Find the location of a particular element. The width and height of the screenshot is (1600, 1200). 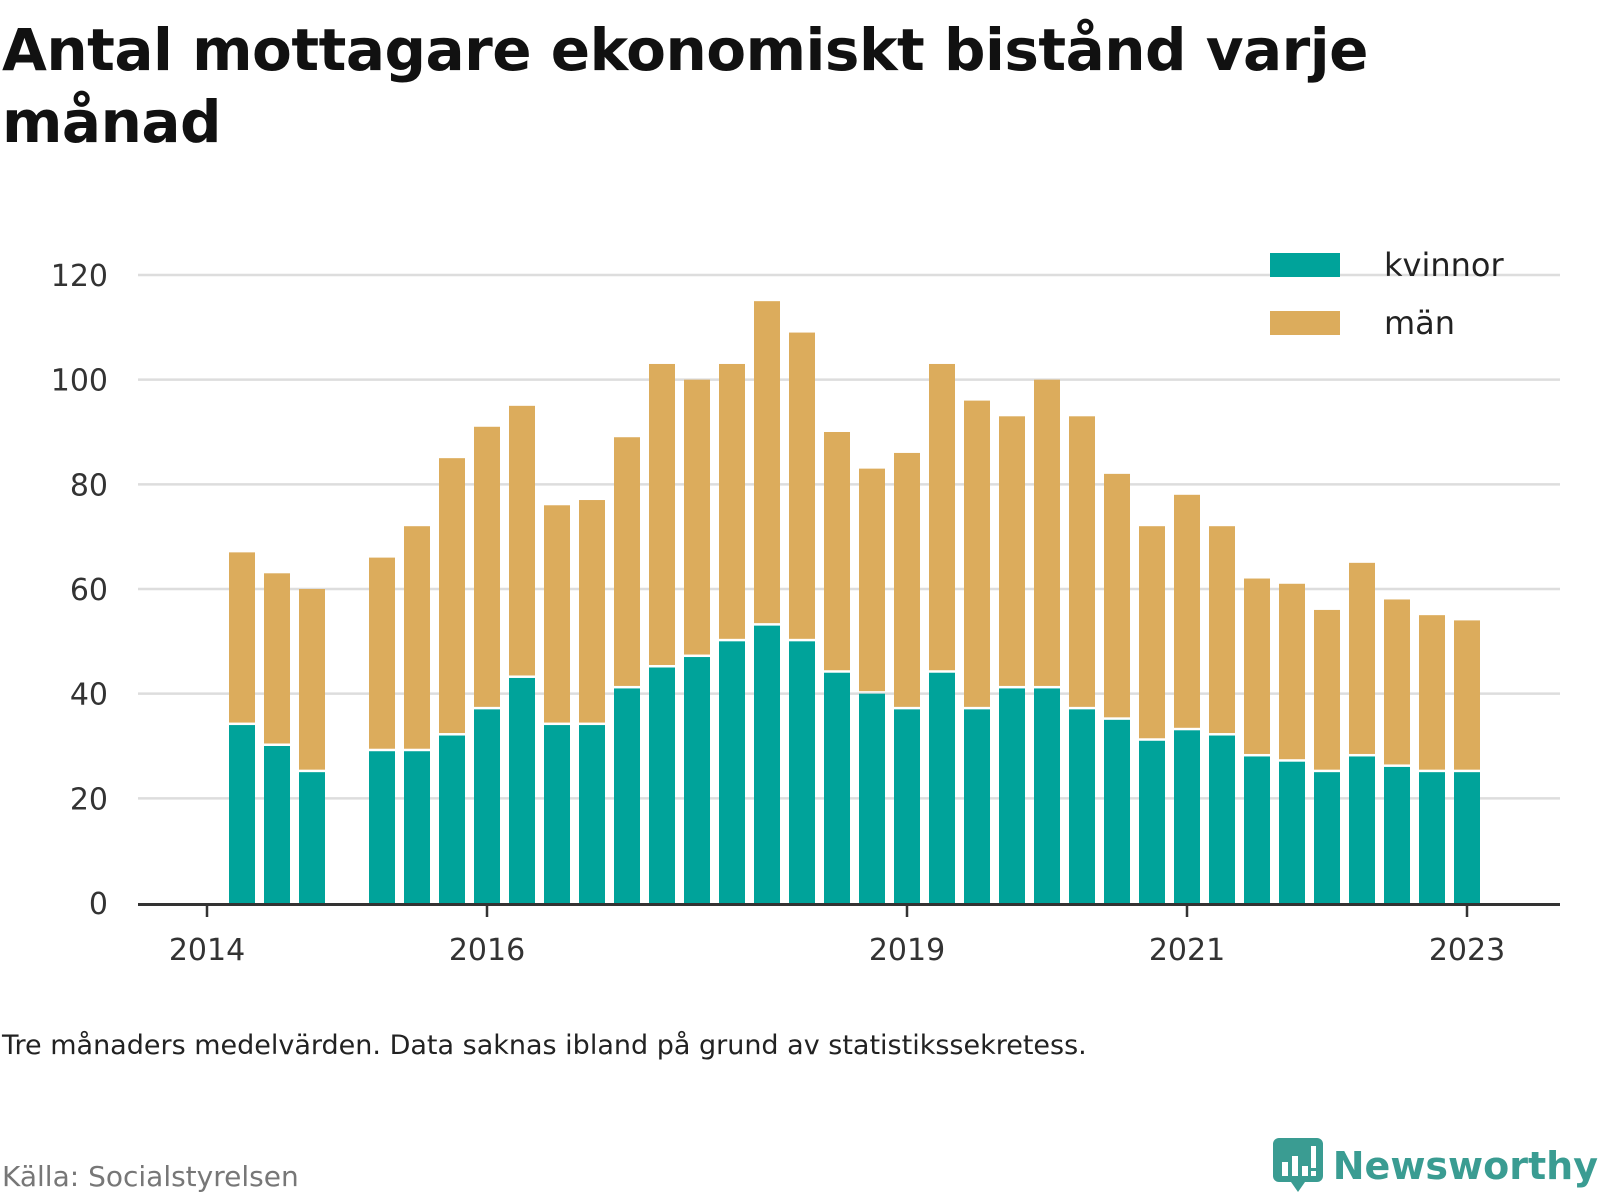

y-tick-label: 120 is located at coordinates (79, 276).